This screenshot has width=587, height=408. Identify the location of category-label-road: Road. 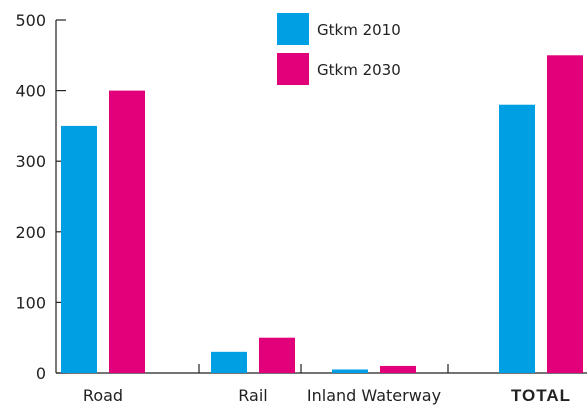
(103, 395).